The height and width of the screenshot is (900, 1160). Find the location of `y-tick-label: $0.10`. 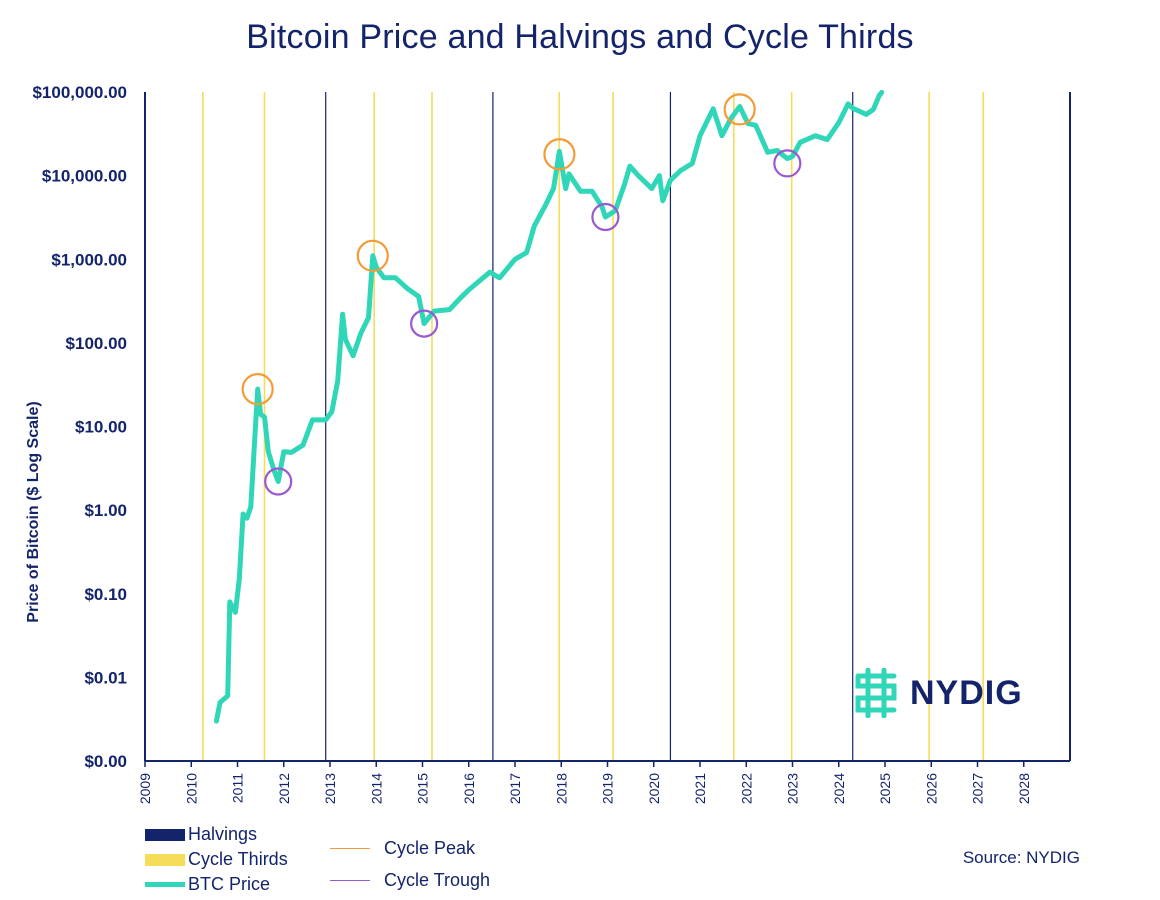

y-tick-label: $0.10 is located at coordinates (105, 594).